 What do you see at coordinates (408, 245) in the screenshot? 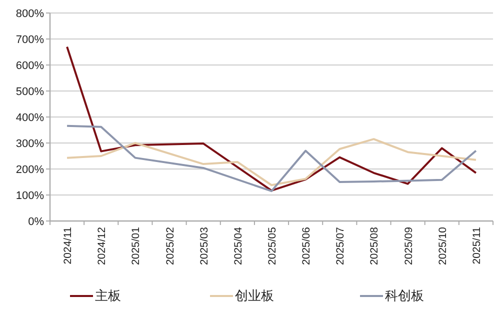
I see `x-tick-label: 2025/09` at bounding box center [408, 245].